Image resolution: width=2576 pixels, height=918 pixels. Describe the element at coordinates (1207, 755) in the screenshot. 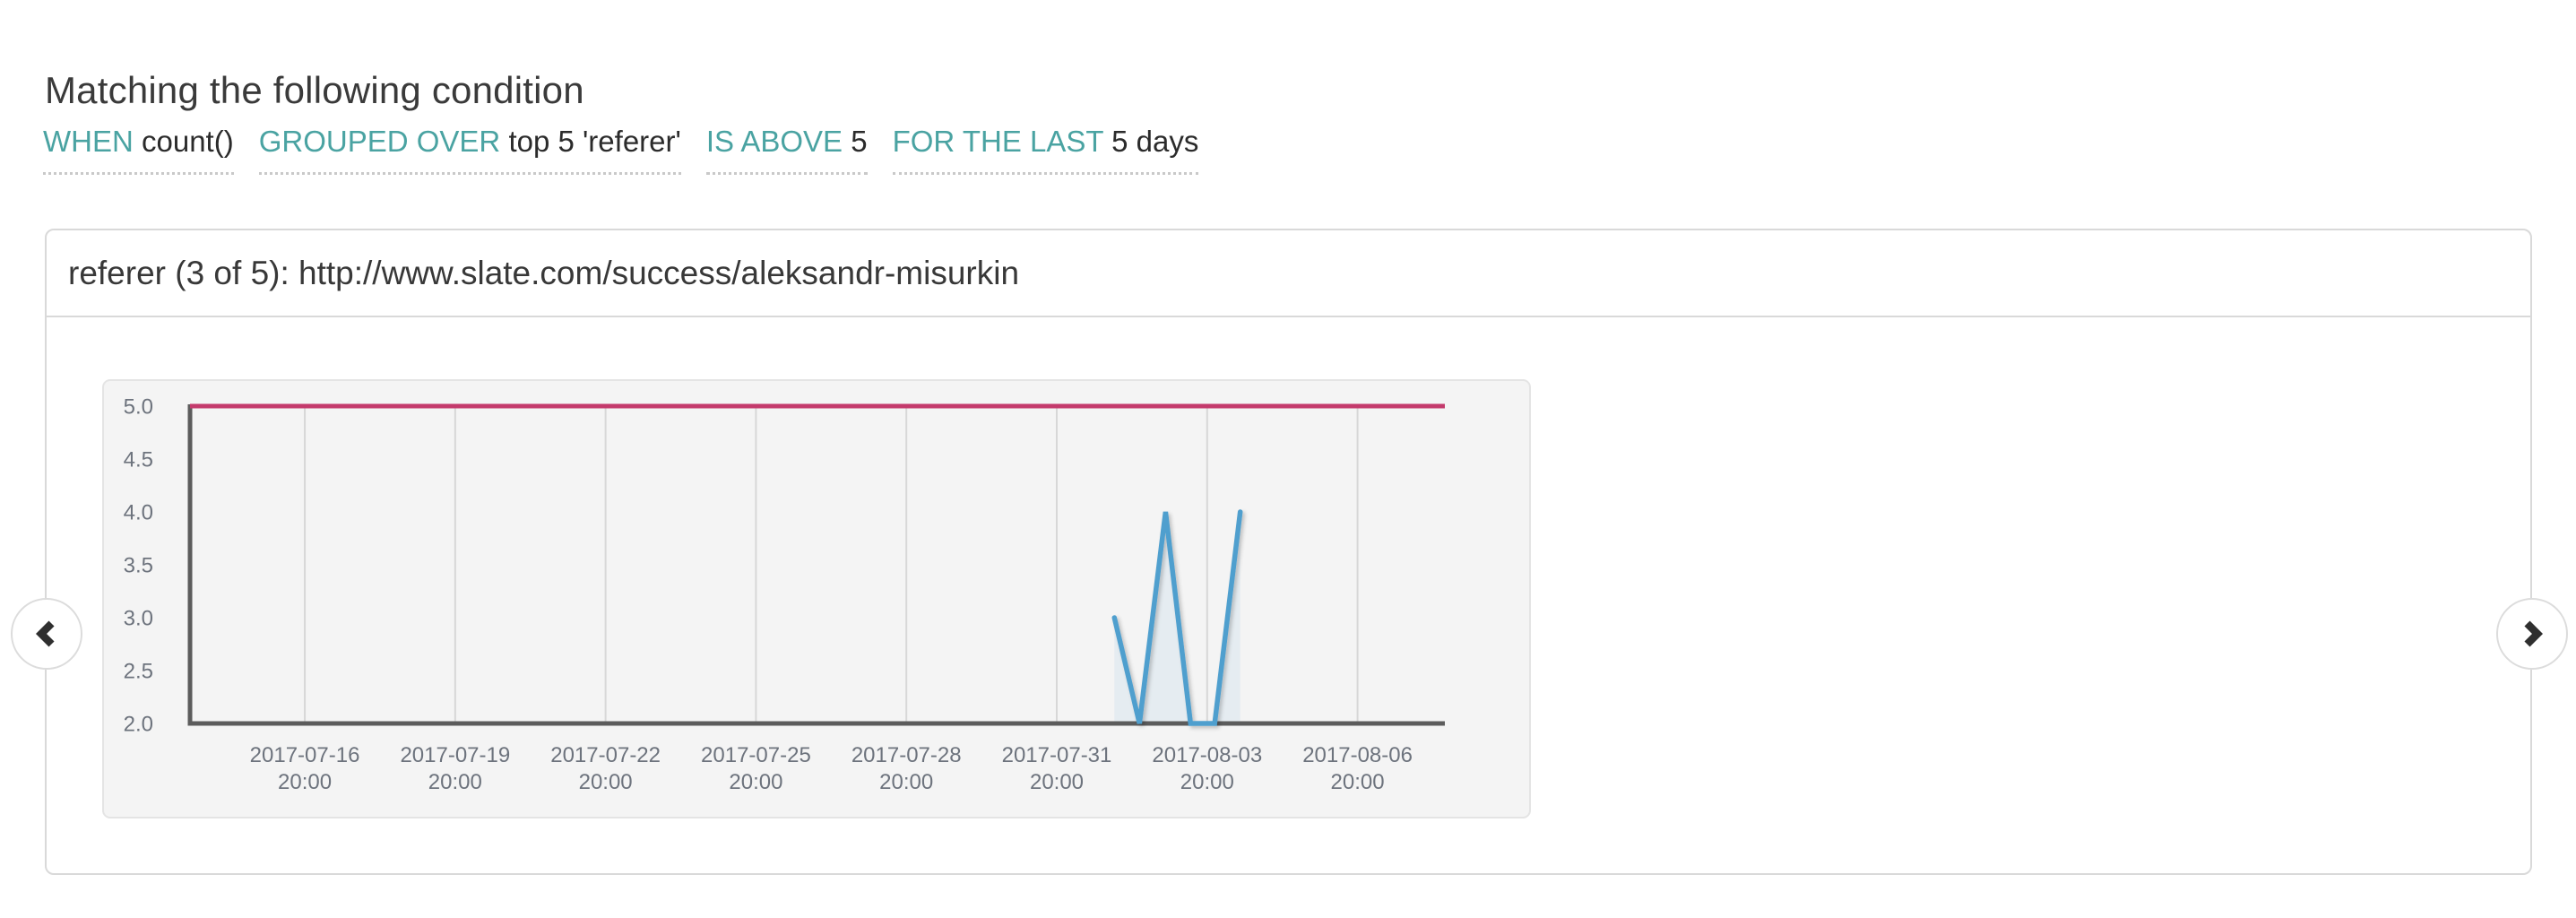

I see `x-tick-label-date: 2017-08-03` at that location.